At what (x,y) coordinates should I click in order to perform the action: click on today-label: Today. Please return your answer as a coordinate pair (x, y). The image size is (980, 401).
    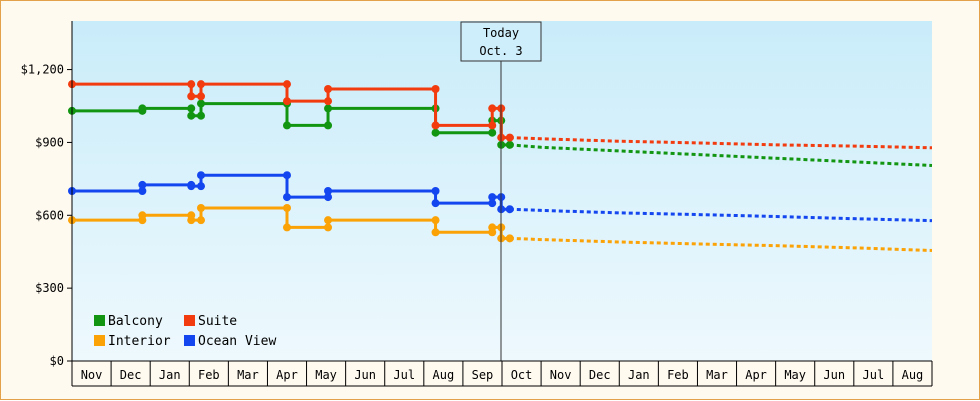
    Looking at the image, I should click on (501, 33).